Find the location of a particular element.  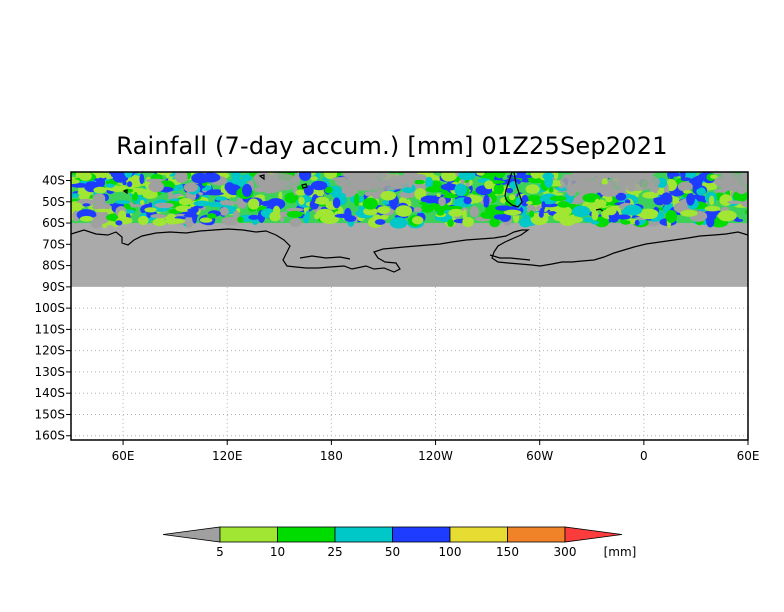

colorbar-unit: [mm] is located at coordinates (620, 552).